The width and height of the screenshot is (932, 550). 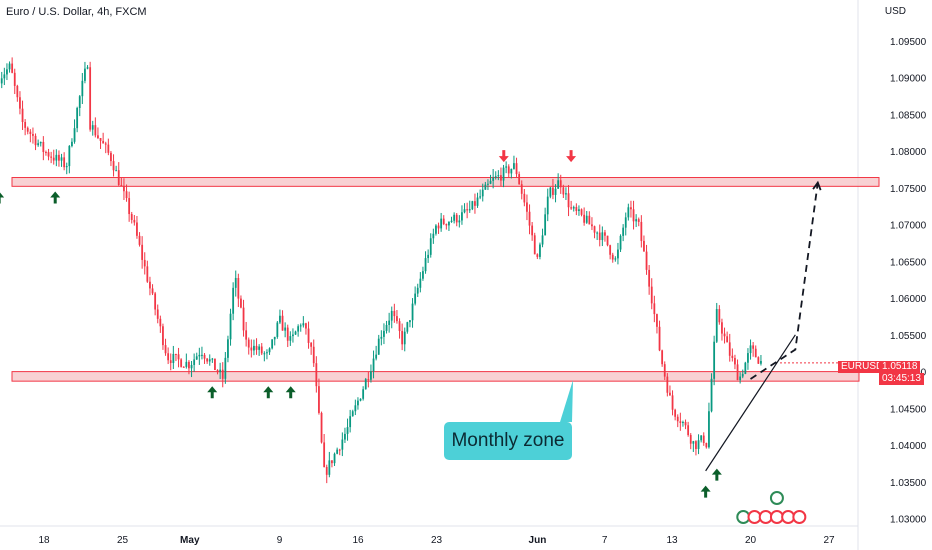 What do you see at coordinates (445, 182) in the screenshot?
I see `resistance-zone` at bounding box center [445, 182].